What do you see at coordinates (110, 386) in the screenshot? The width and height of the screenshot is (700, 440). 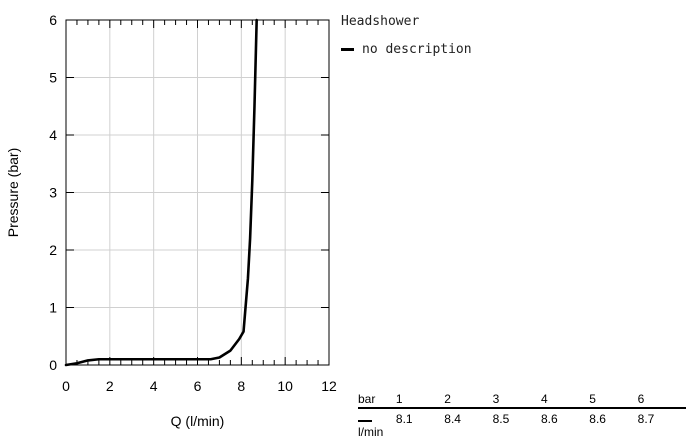 I see `x-tick-label: 2` at bounding box center [110, 386].